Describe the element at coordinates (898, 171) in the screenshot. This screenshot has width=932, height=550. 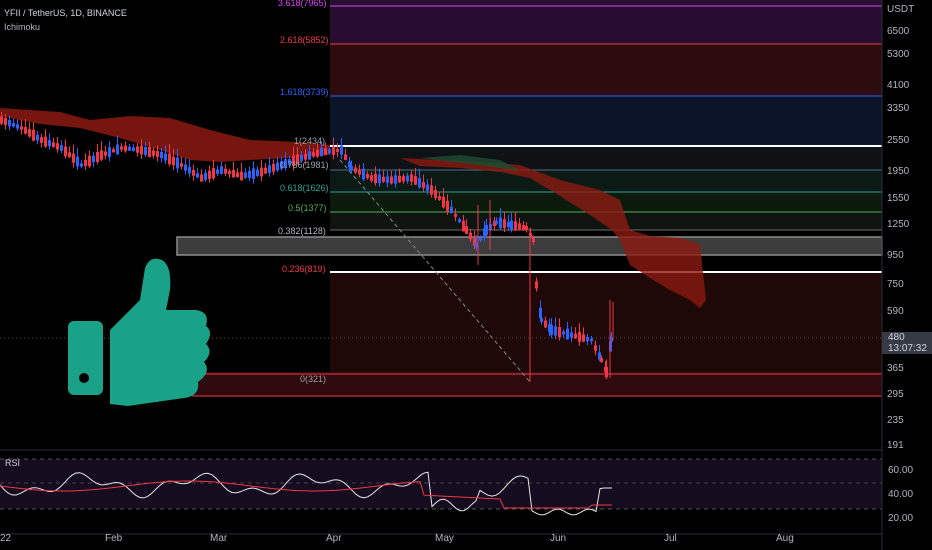
I see `price-tick: 1950` at that location.